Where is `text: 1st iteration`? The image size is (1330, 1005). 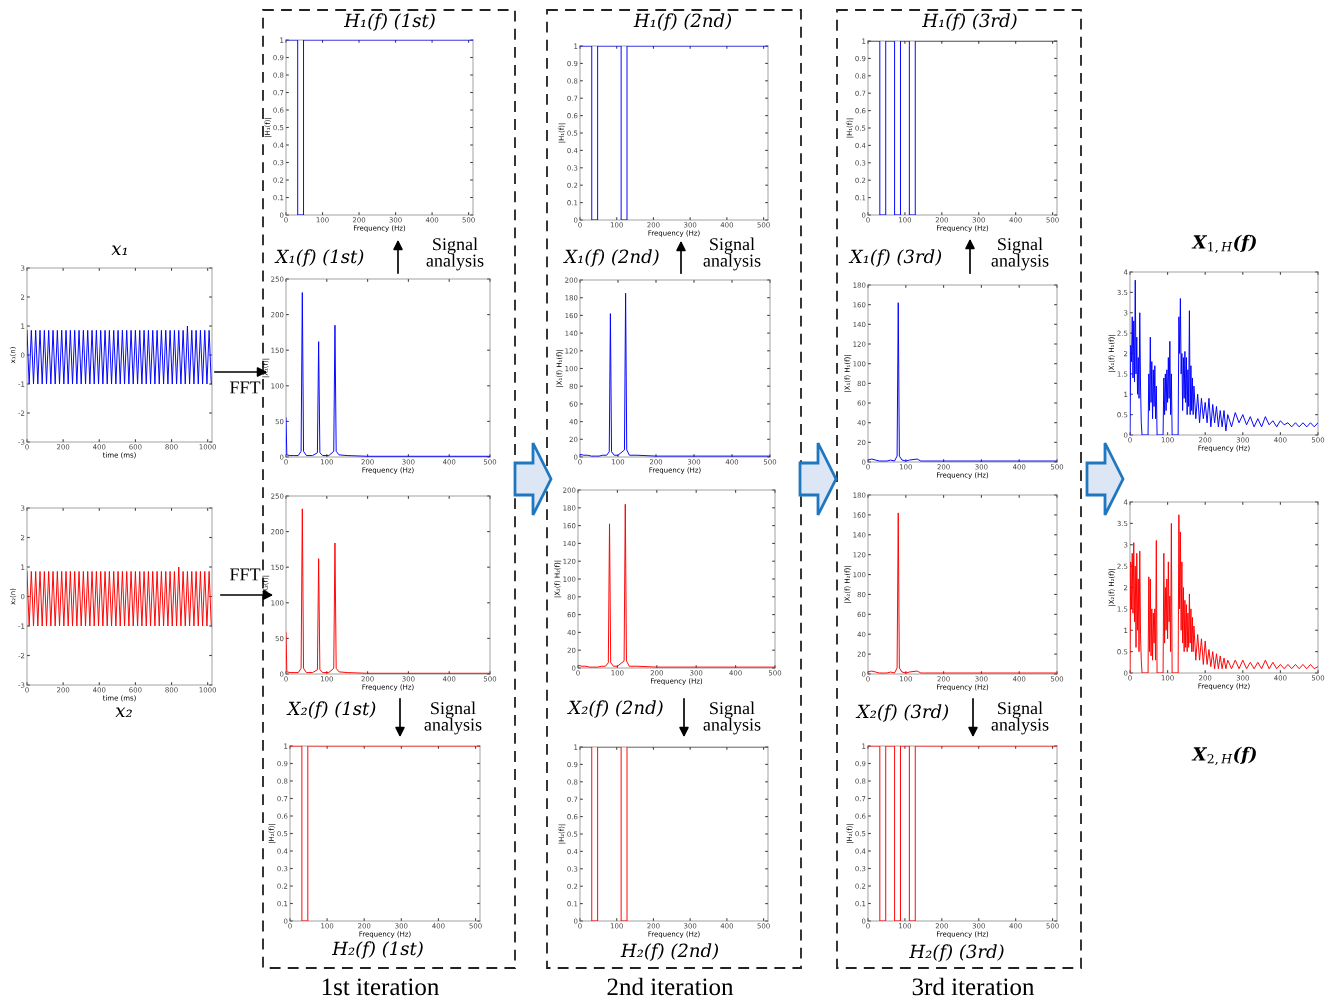 text: 1st iteration is located at coordinates (380, 987).